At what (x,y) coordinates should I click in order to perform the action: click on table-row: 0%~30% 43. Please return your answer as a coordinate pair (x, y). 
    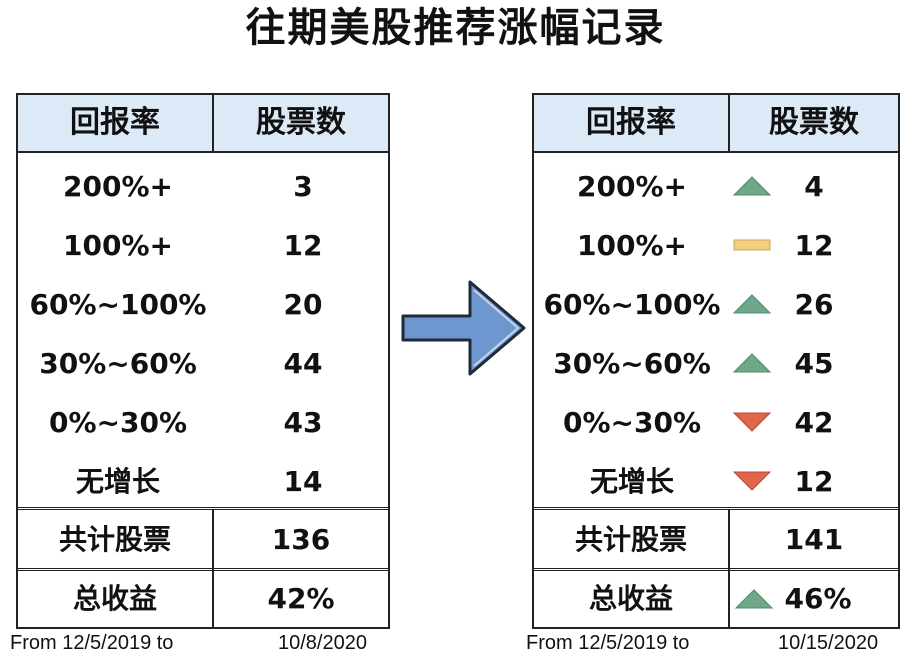
    Looking at the image, I should click on (203, 422).